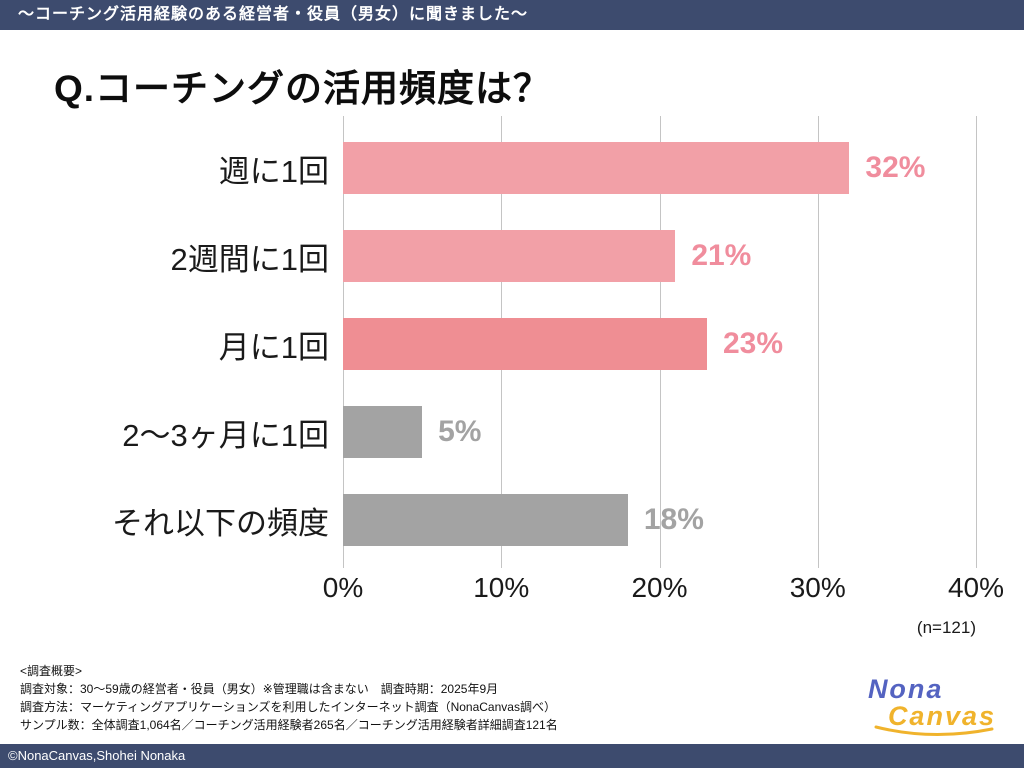  What do you see at coordinates (220, 523) in the screenshot?
I see `category-label: それ以下の頻度` at bounding box center [220, 523].